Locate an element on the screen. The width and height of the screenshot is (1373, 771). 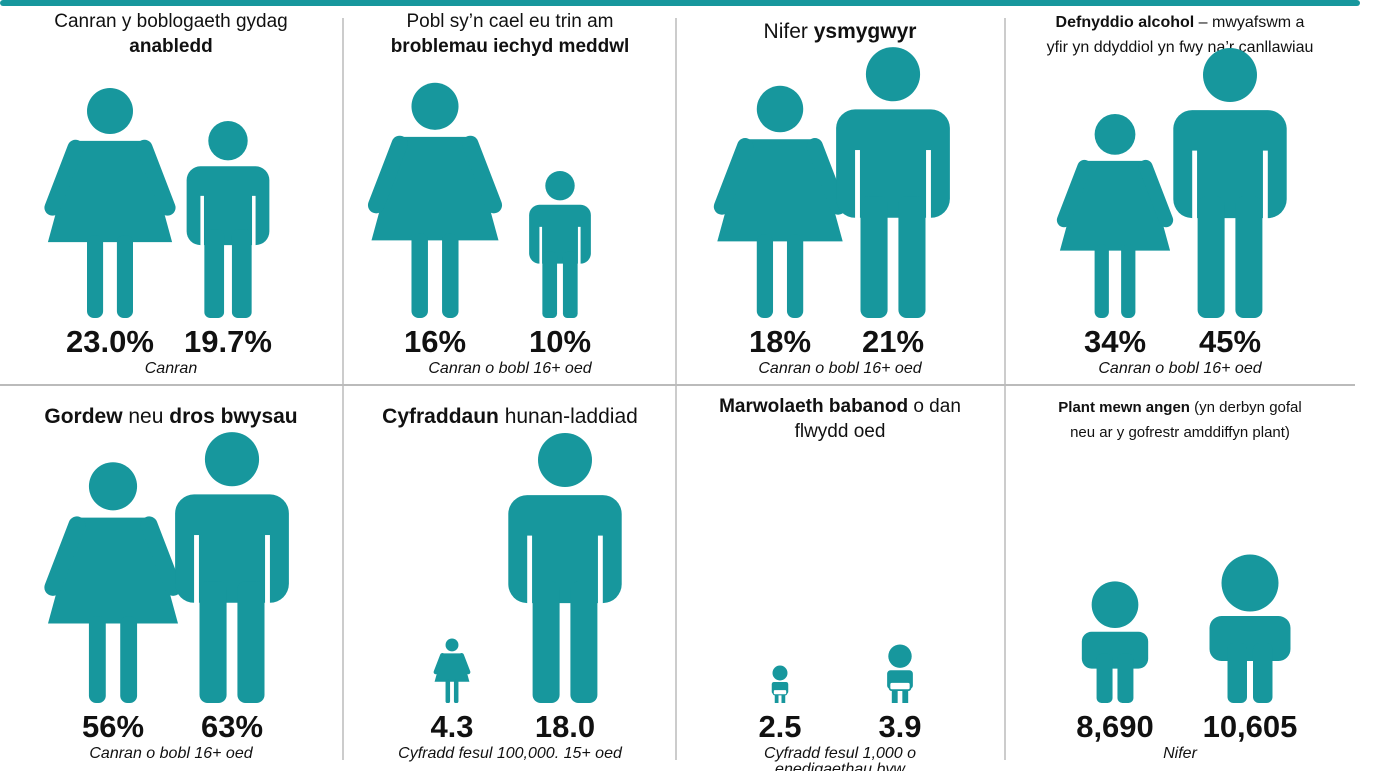
panel-title: Gordew neu dros bwysau is located at coordinates (170, 416).